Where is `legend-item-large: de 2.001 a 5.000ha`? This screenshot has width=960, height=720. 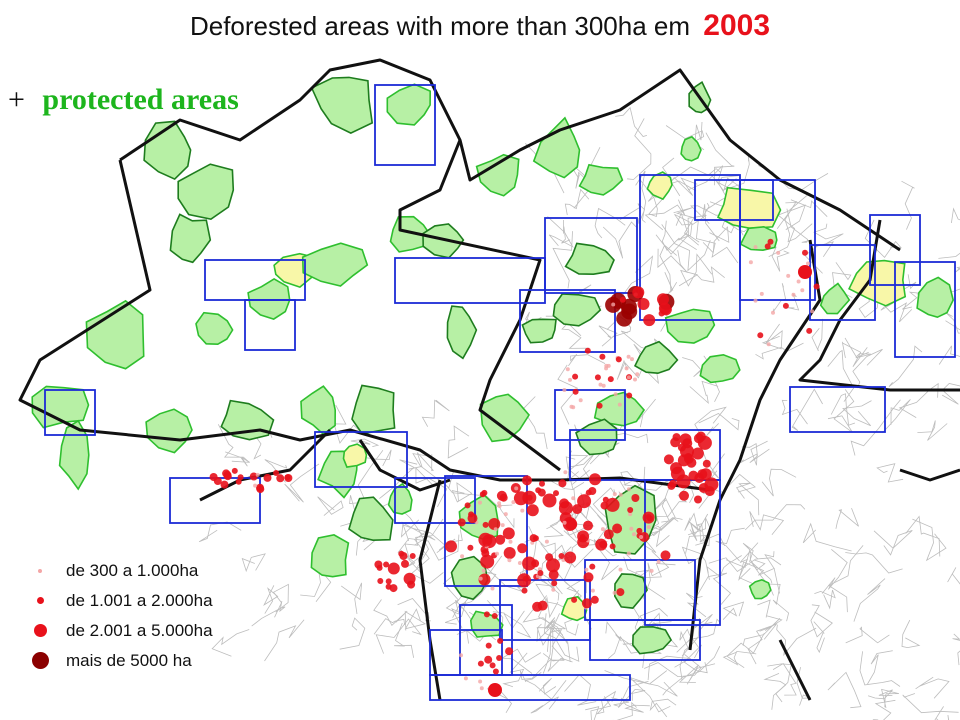
legend-item-large: de 2.001 a 5.000ha is located at coordinates (156, 631).